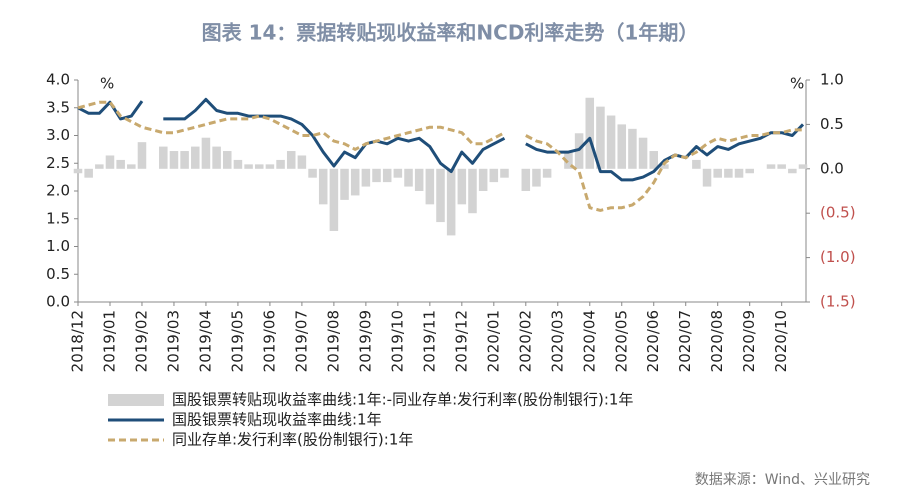  Describe the element at coordinates (141, 341) in the screenshot. I see `x-tick-label: 2019/02` at that location.